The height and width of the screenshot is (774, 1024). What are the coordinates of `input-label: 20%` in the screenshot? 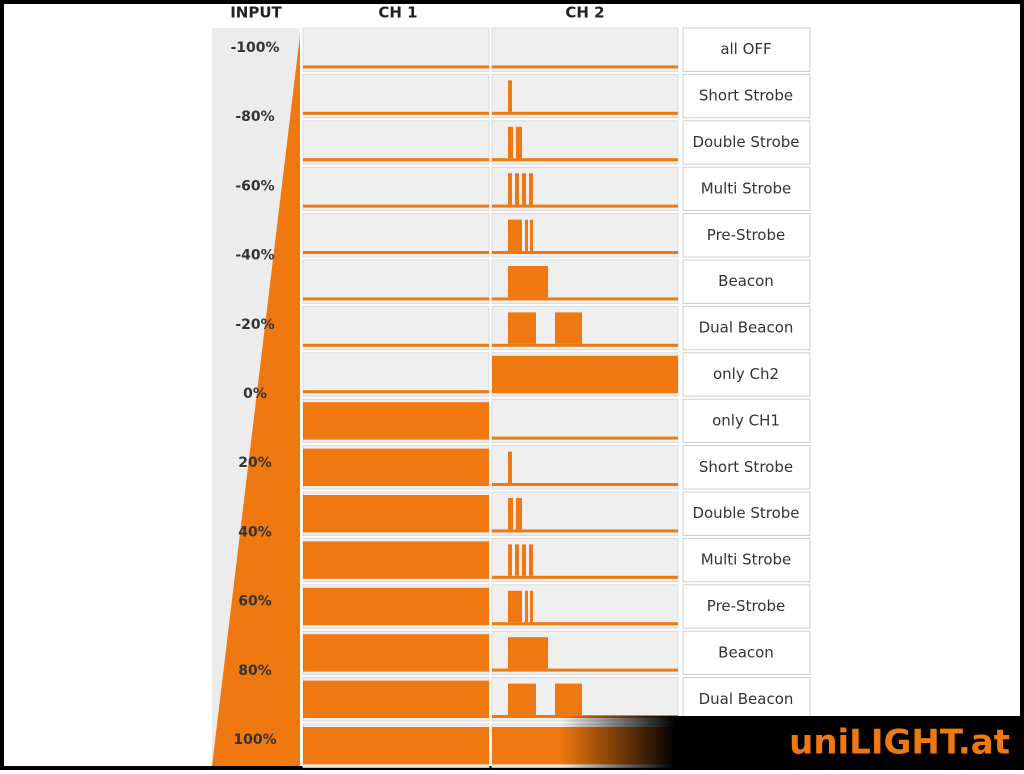 It's located at (255, 463).